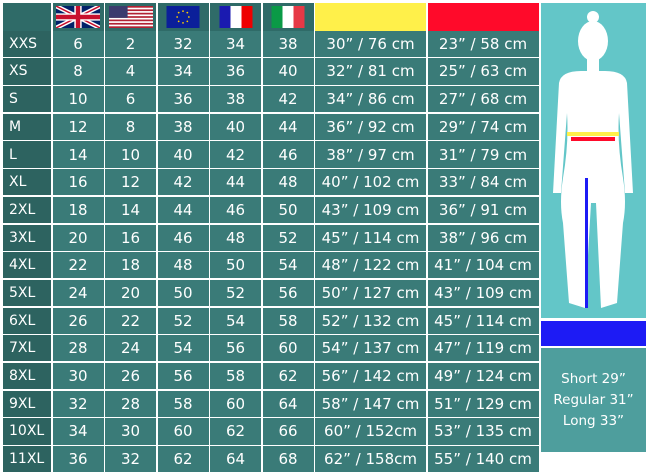  Describe the element at coordinates (183, 154) in the screenshot. I see `cell-eu: 40` at that location.